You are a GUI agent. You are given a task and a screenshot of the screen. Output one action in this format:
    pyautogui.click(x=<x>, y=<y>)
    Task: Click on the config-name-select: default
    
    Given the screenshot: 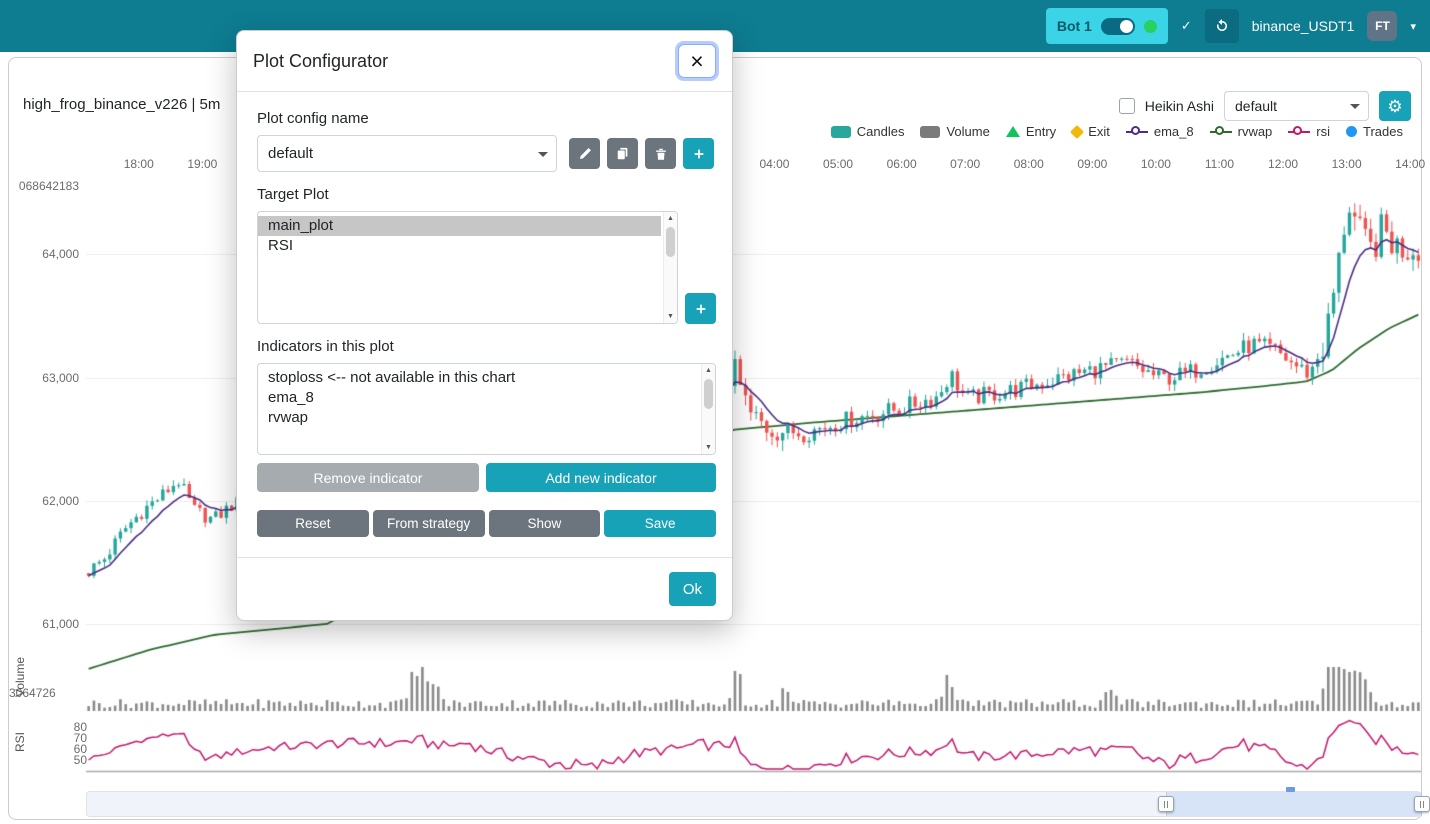 What is the action you would take?
    pyautogui.click(x=407, y=153)
    